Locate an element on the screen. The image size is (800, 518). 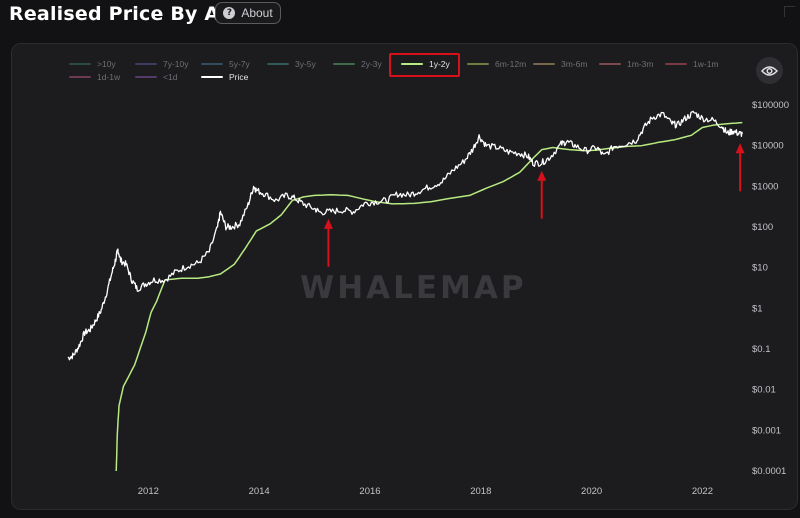
legend-label: 2y-3y is located at coordinates (371, 64).